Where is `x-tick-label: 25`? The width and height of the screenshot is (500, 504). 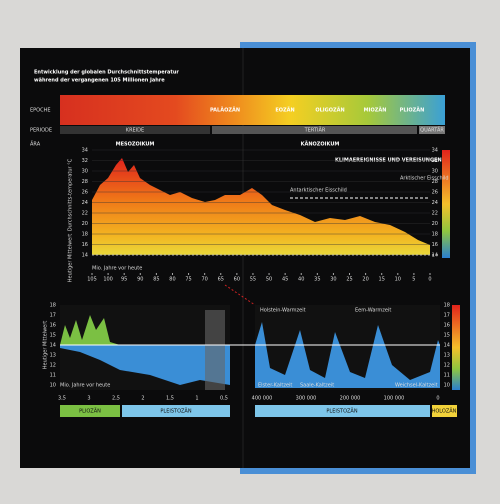
x-tick-label: 25 is located at coordinates (349, 280).